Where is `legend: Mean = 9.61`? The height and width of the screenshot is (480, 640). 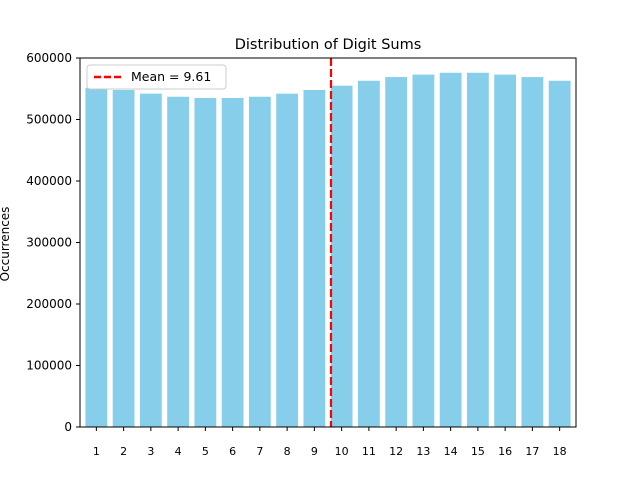
legend: Mean = 9.61 is located at coordinates (156, 77).